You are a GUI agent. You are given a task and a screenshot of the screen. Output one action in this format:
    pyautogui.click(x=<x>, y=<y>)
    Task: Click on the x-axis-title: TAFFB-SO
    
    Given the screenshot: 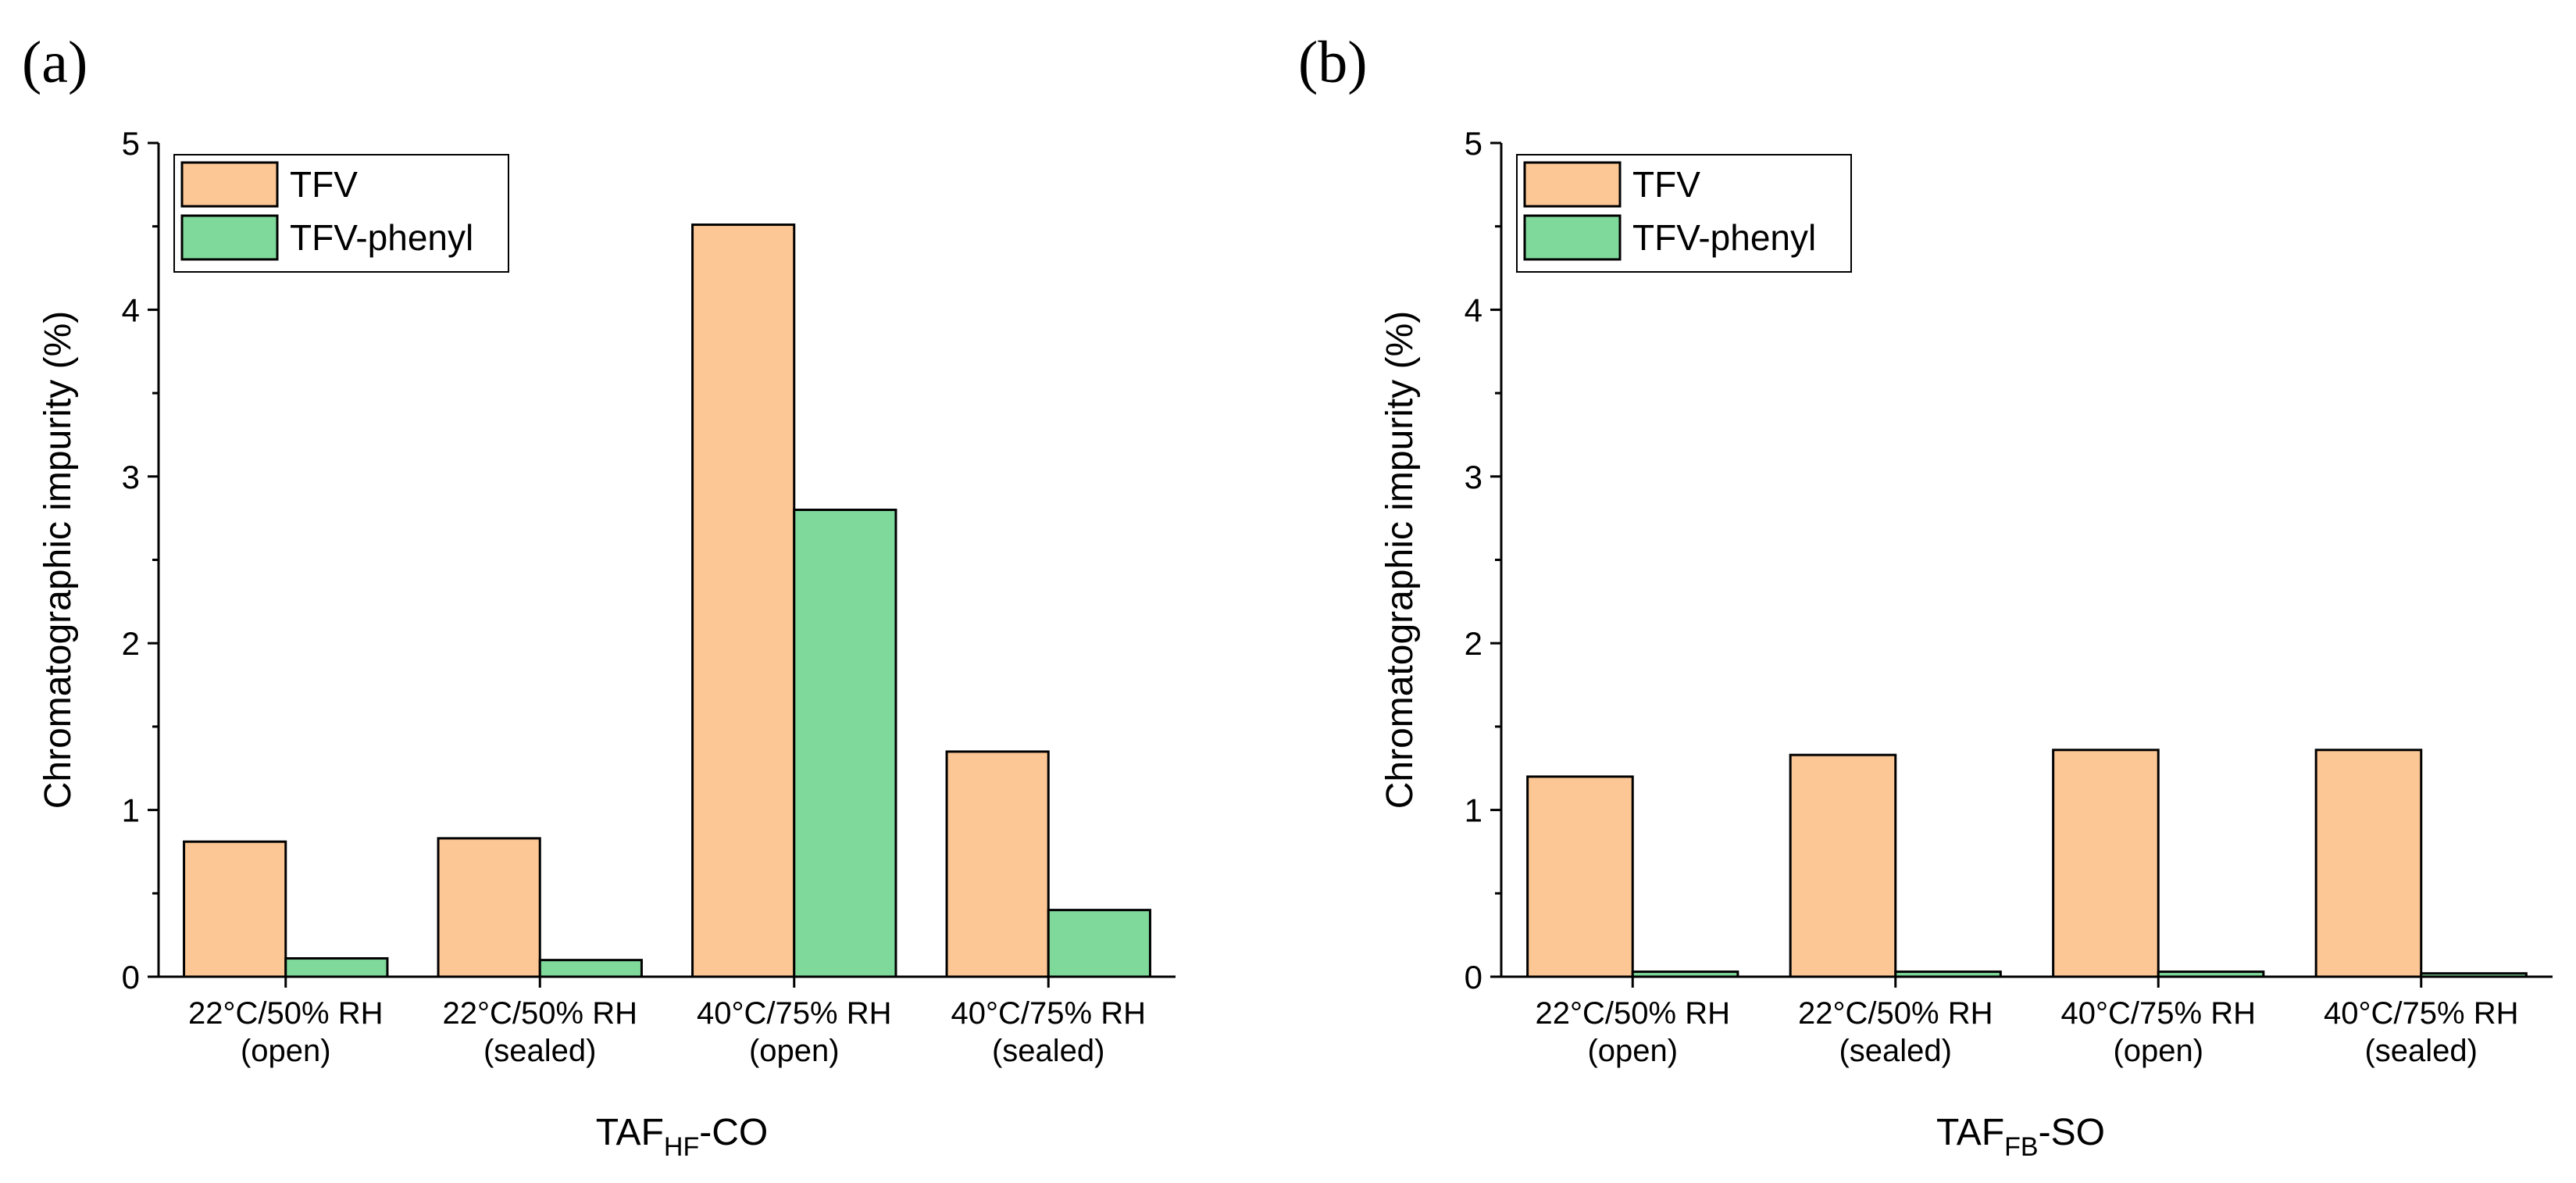 What is the action you would take?
    pyautogui.click(x=2020, y=1137)
    